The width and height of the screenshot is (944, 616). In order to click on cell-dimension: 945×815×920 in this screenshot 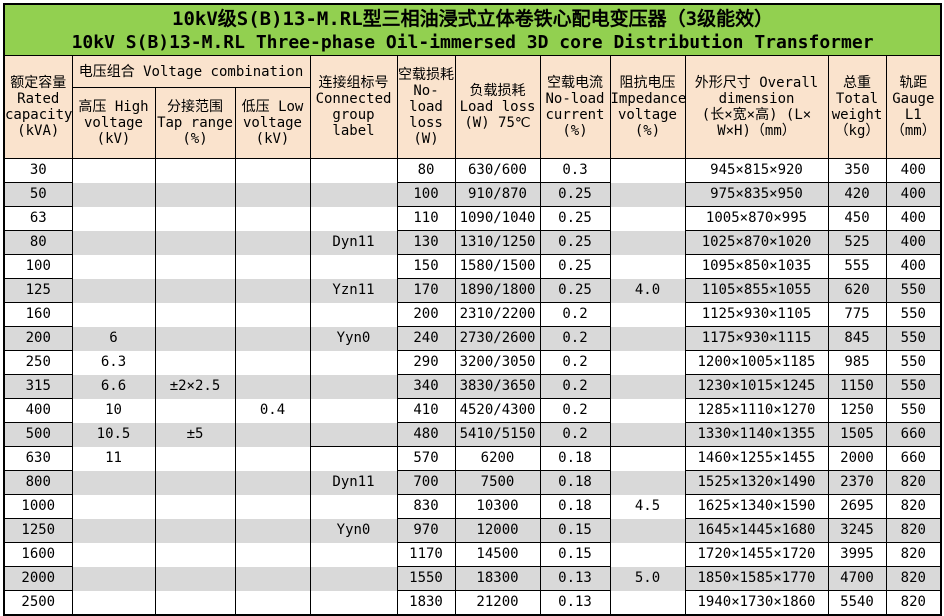, I will do `click(756, 170)`.